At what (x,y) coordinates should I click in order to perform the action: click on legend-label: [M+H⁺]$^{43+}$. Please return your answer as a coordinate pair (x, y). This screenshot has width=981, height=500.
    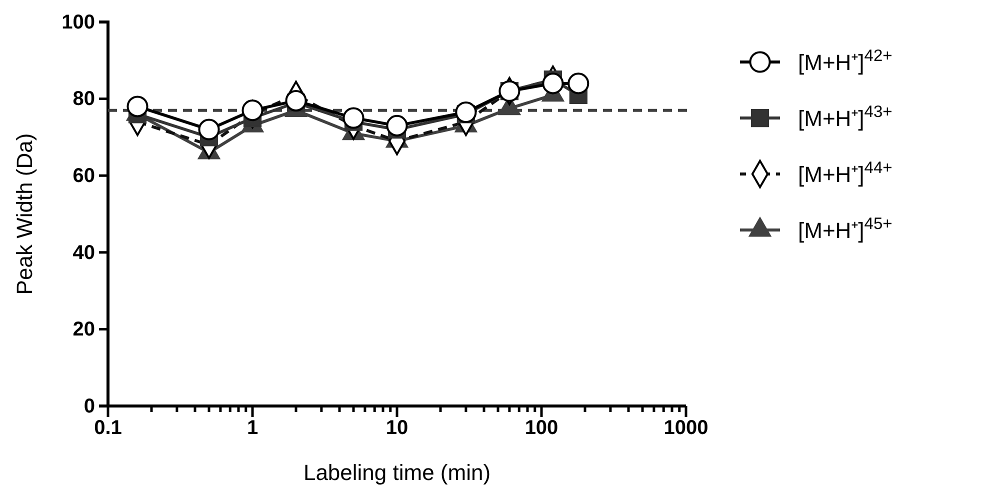
    Looking at the image, I should click on (845, 117).